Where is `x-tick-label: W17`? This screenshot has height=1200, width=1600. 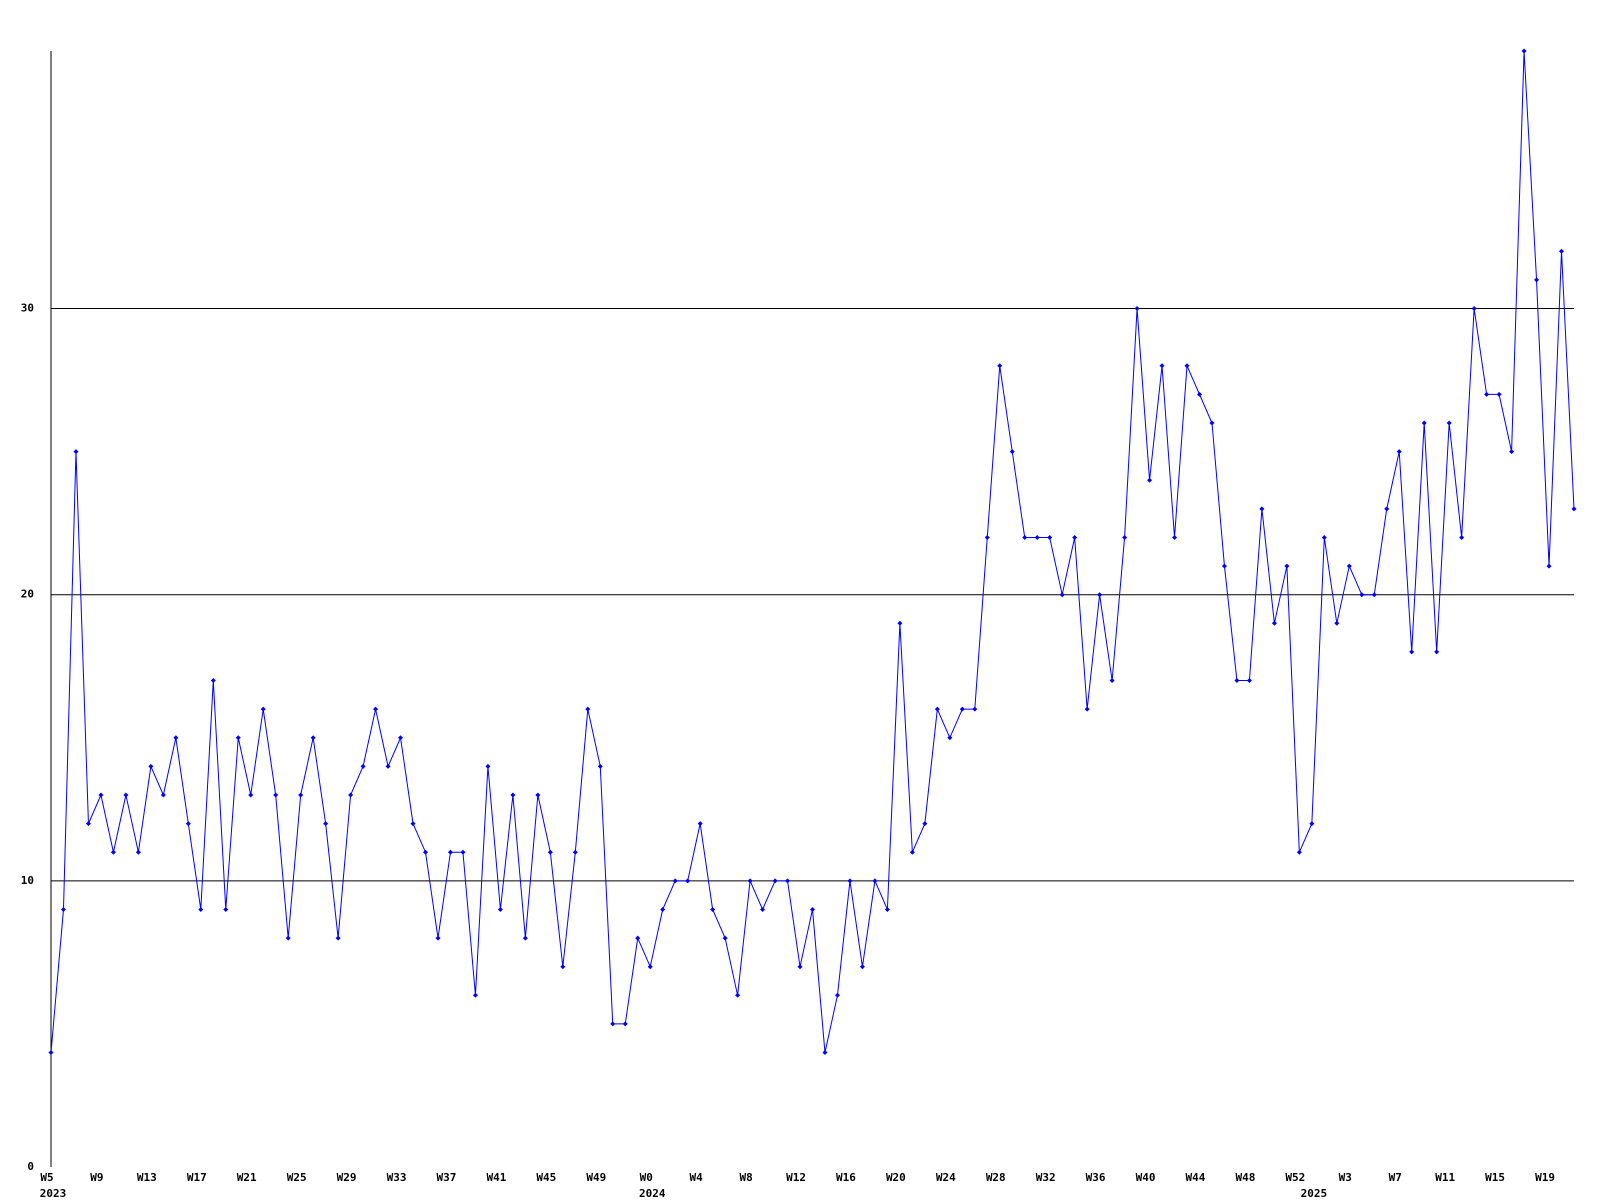 x-tick-label: W17 is located at coordinates (197, 1177).